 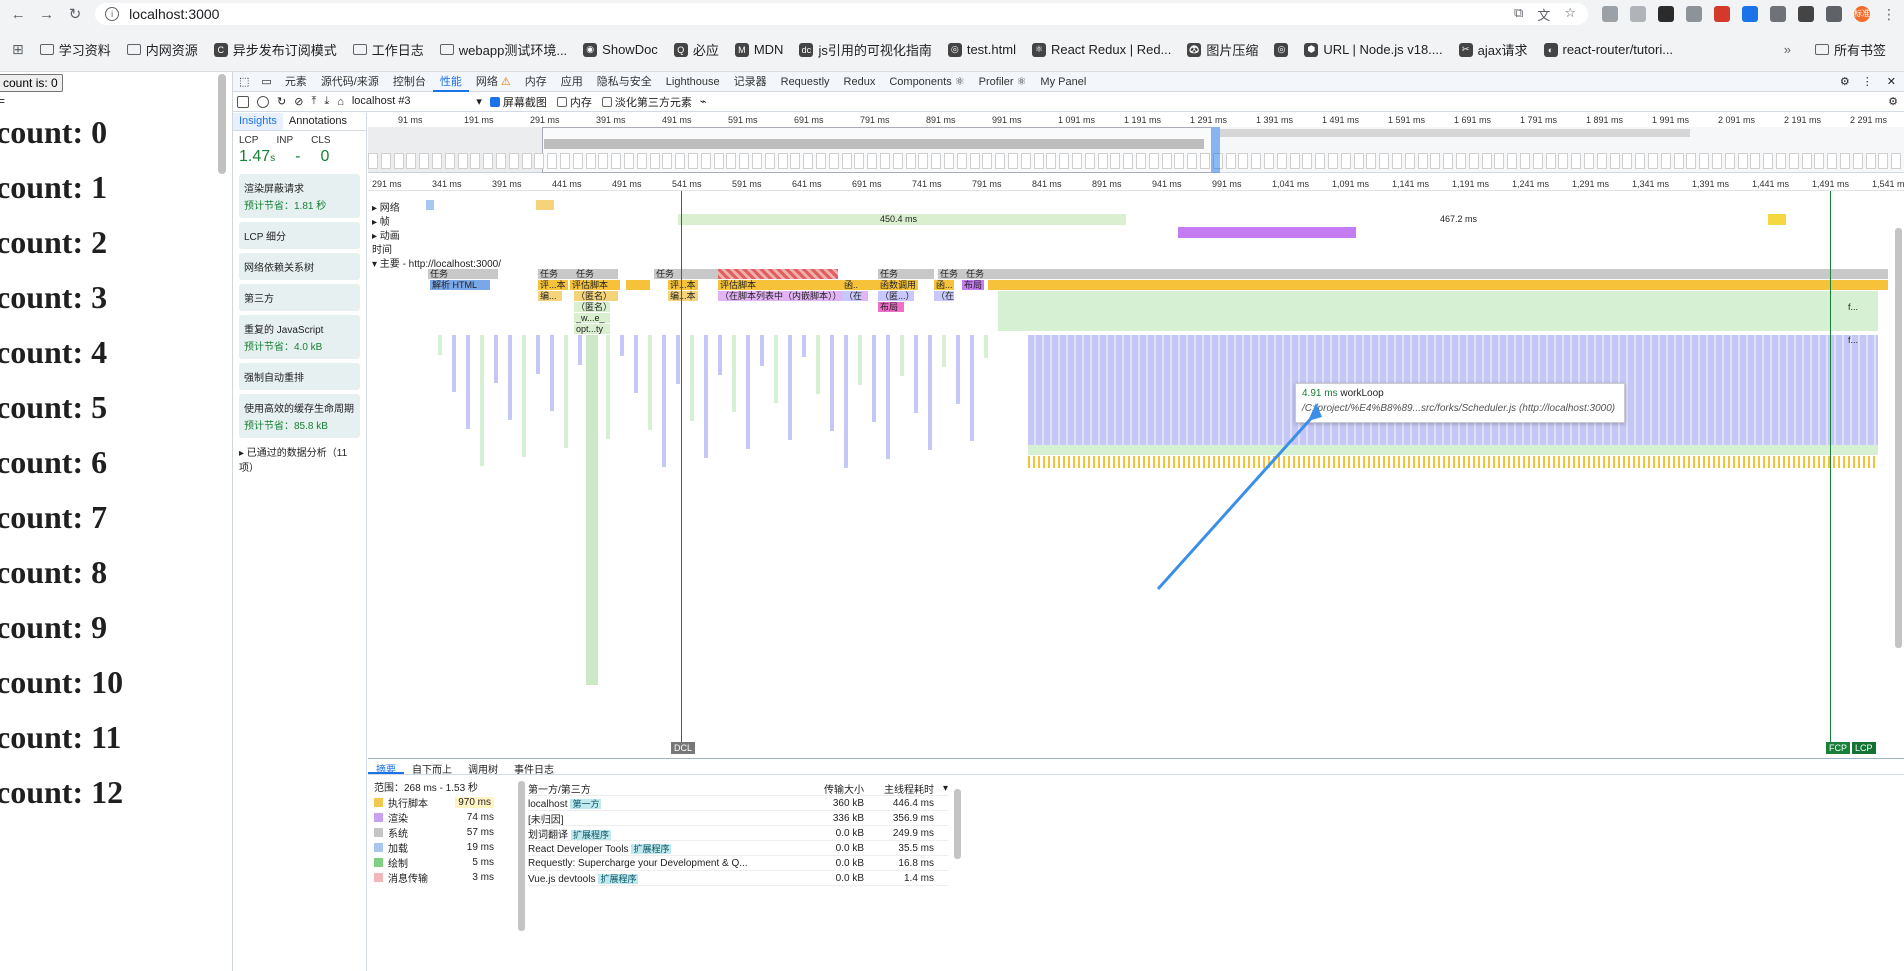 What do you see at coordinates (534, 770) in the screenshot?
I see `details-tab: 事件日志` at bounding box center [534, 770].